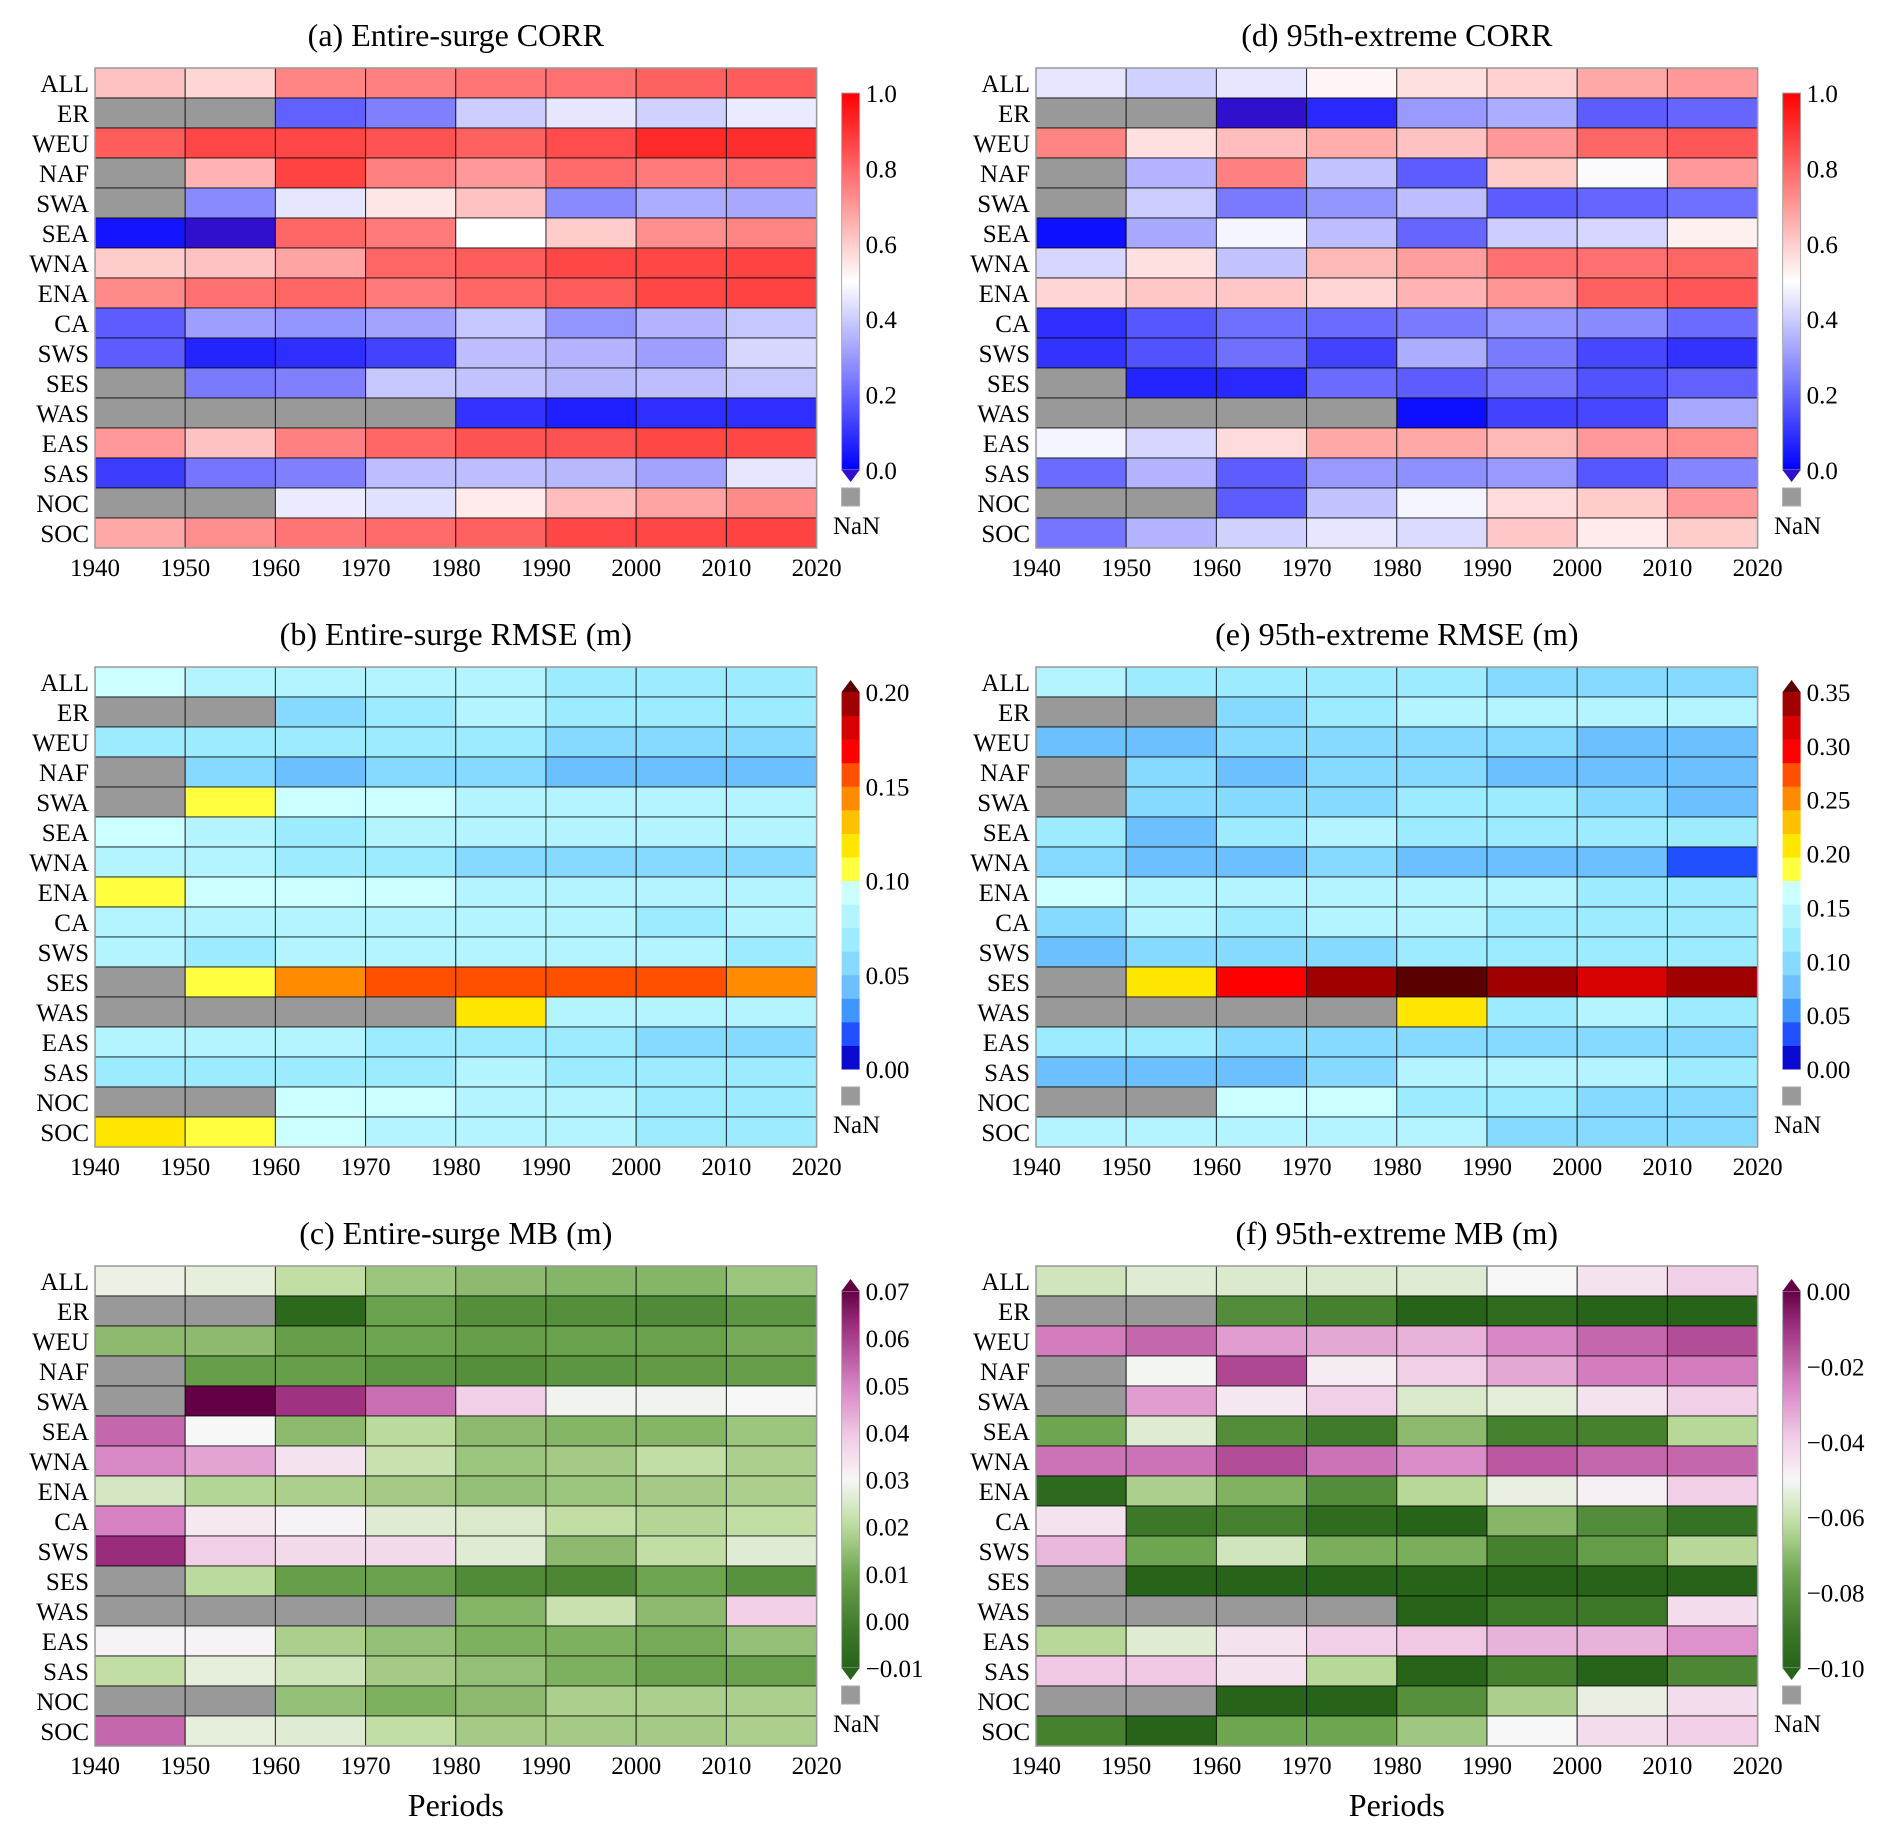 The height and width of the screenshot is (1840, 1892). What do you see at coordinates (888, 1433) in the screenshot?
I see `colorbar-tick-label: 0.04` at bounding box center [888, 1433].